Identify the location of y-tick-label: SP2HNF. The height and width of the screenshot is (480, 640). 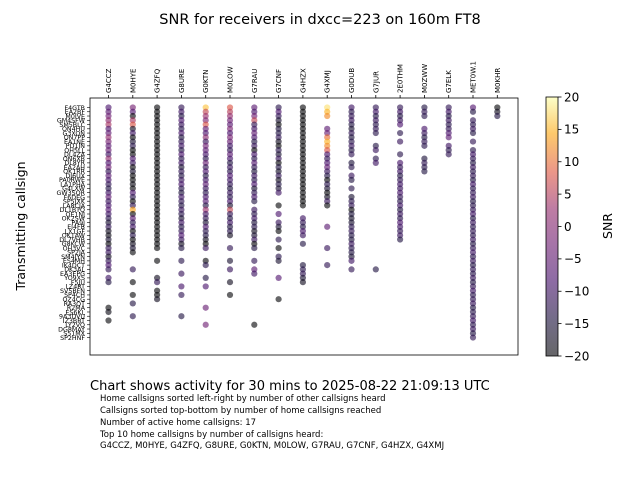
(72, 338).